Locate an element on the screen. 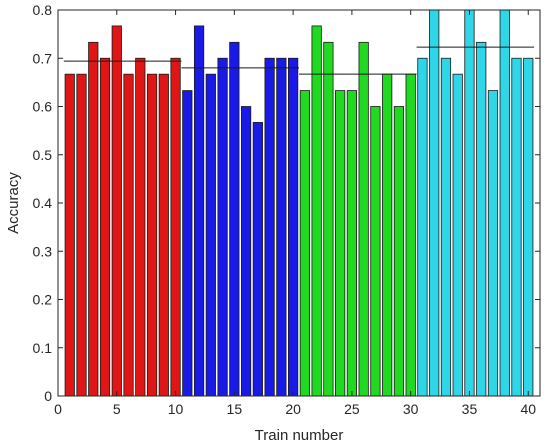 Image resolution: width=550 pixels, height=446 pixels. y-tick-label: 0.7 is located at coordinates (43, 58).